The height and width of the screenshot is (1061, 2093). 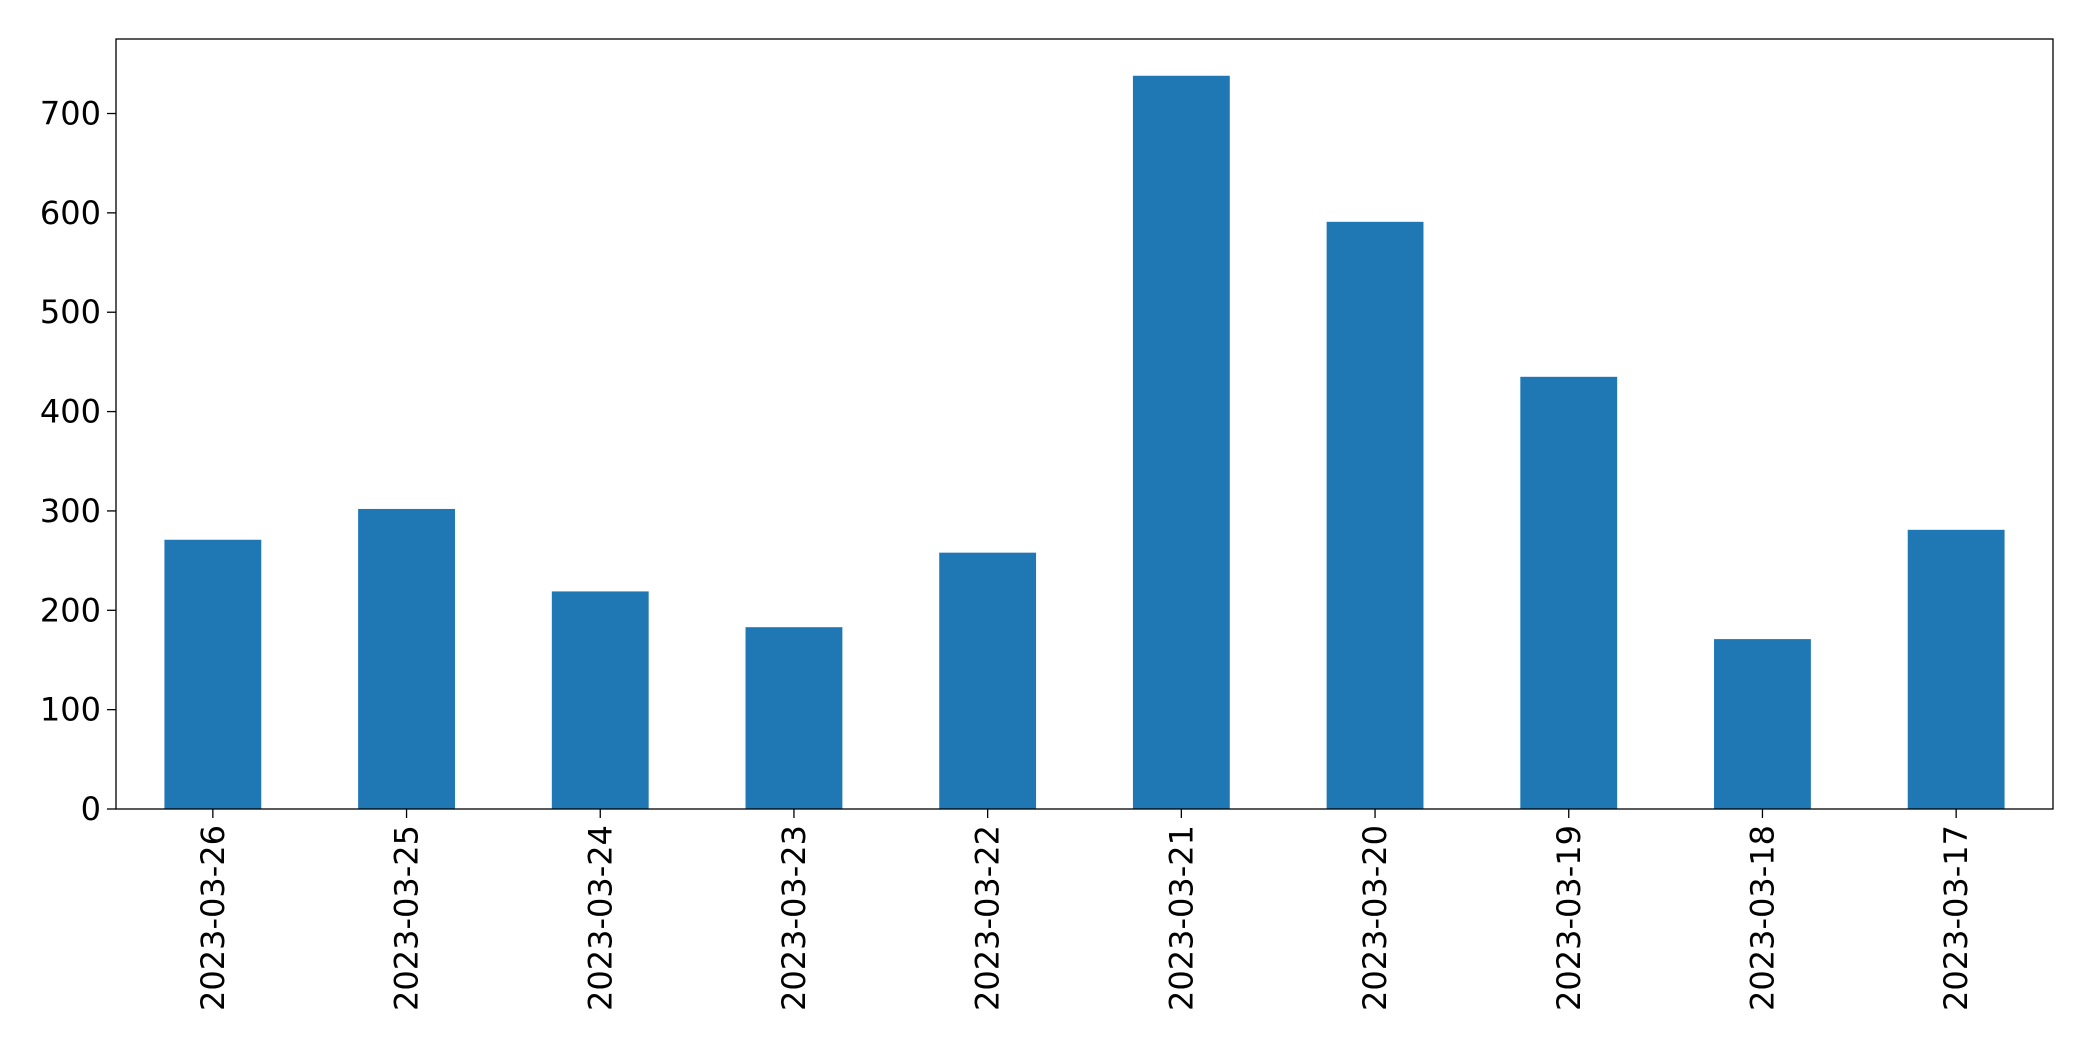 What do you see at coordinates (1375, 918) in the screenshot?
I see `x-tick-label: 2023-03-20` at bounding box center [1375, 918].